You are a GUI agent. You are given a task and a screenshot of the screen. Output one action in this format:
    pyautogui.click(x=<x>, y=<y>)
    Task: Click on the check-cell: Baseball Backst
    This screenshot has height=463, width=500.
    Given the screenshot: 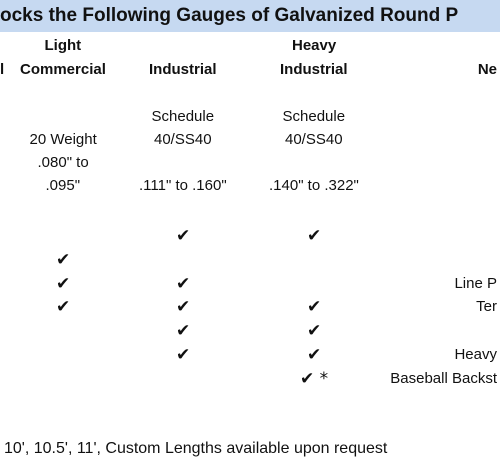 What is the action you would take?
    pyautogui.click(x=443, y=378)
    